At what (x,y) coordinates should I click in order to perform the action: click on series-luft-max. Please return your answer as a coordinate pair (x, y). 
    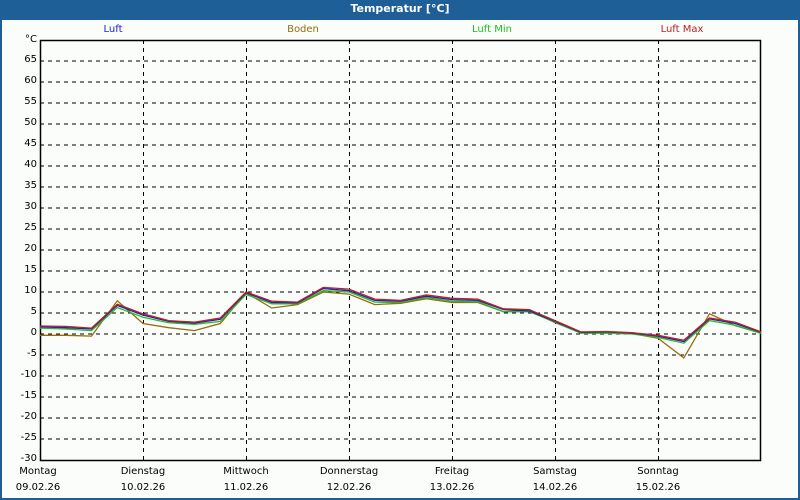
    Looking at the image, I should click on (400, 313).